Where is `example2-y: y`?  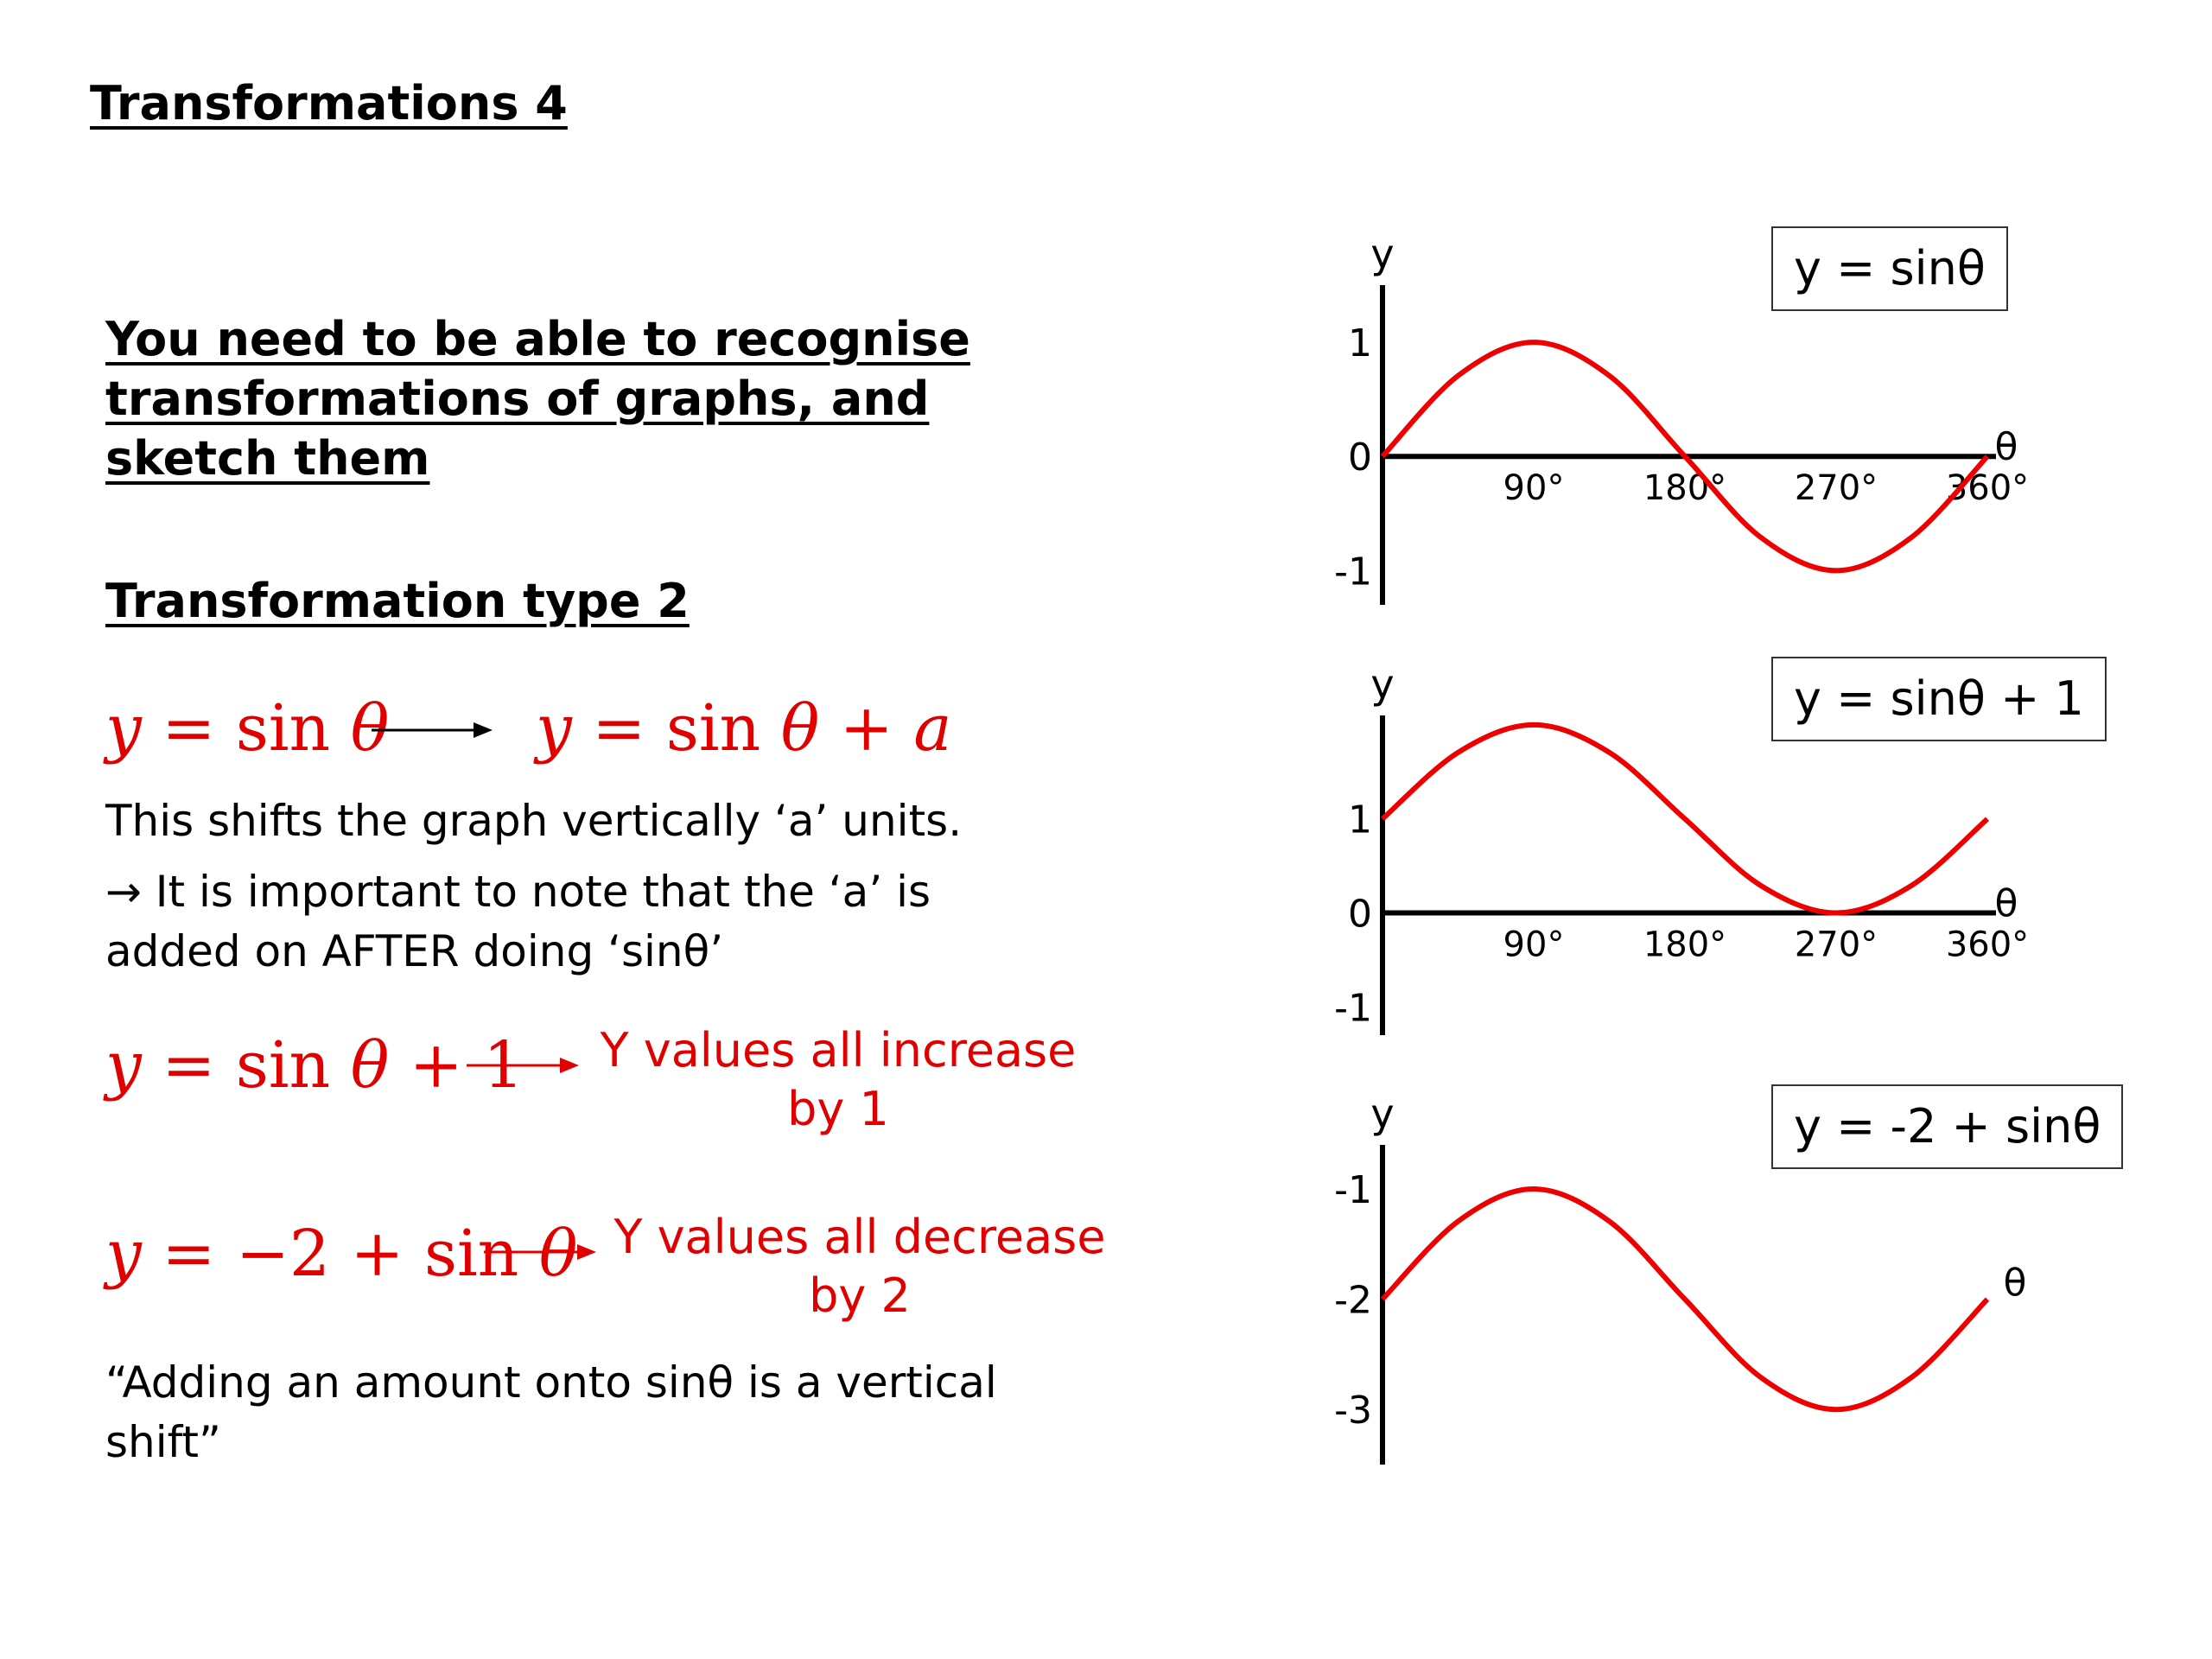 example2-y: y is located at coordinates (123, 1254).